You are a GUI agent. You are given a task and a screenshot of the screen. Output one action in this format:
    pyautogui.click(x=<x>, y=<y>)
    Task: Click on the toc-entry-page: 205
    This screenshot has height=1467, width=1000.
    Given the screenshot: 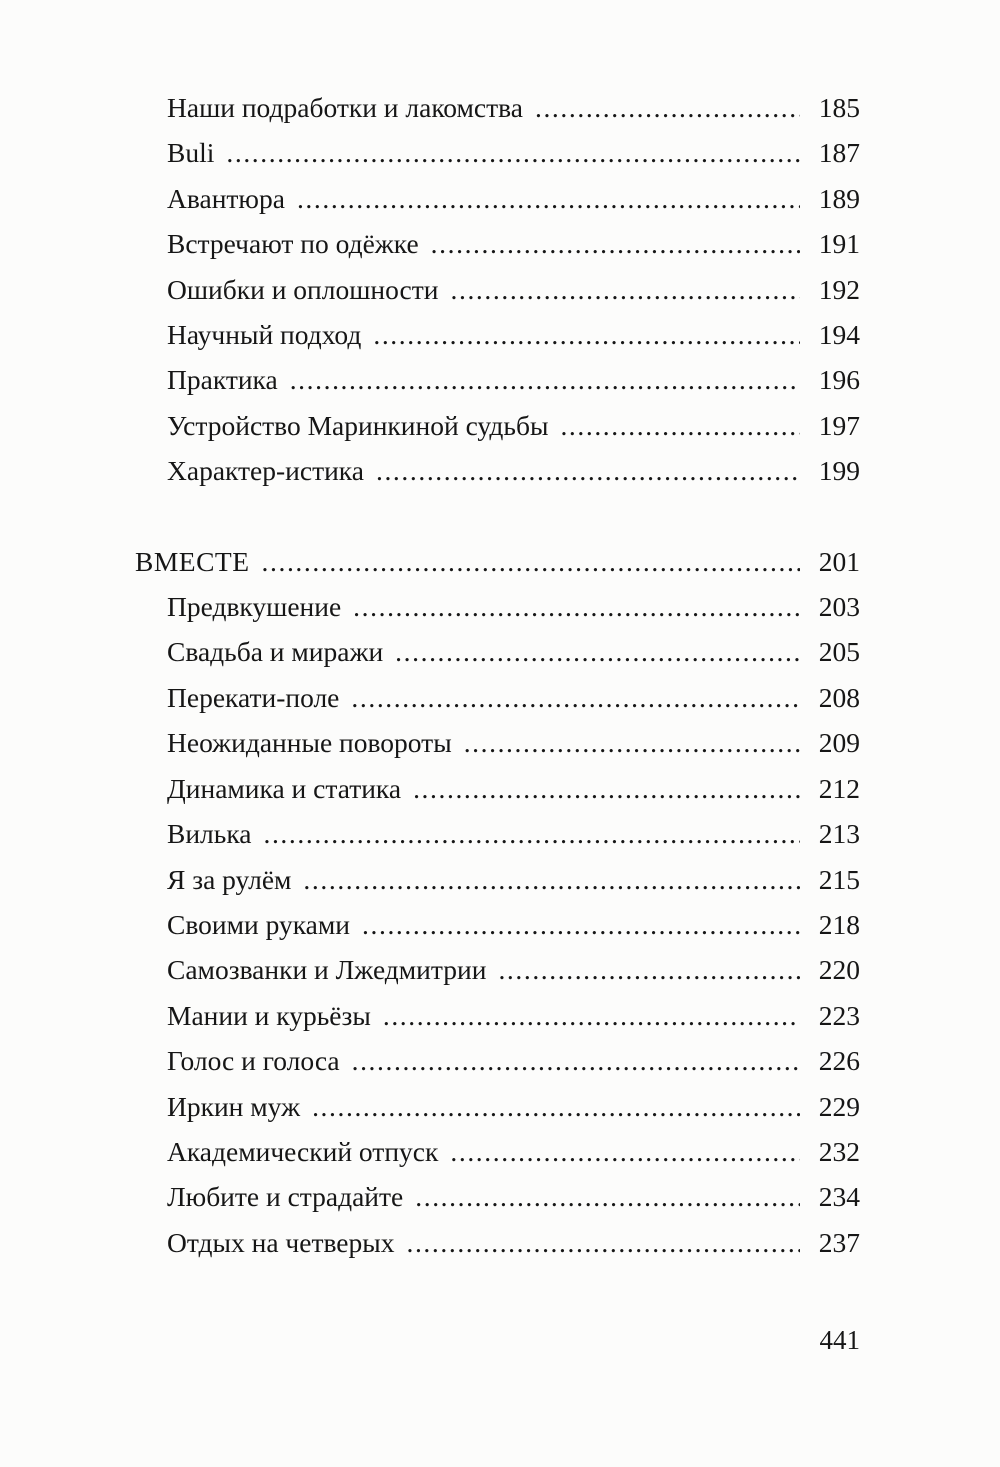 What is the action you would take?
    pyautogui.click(x=839, y=652)
    